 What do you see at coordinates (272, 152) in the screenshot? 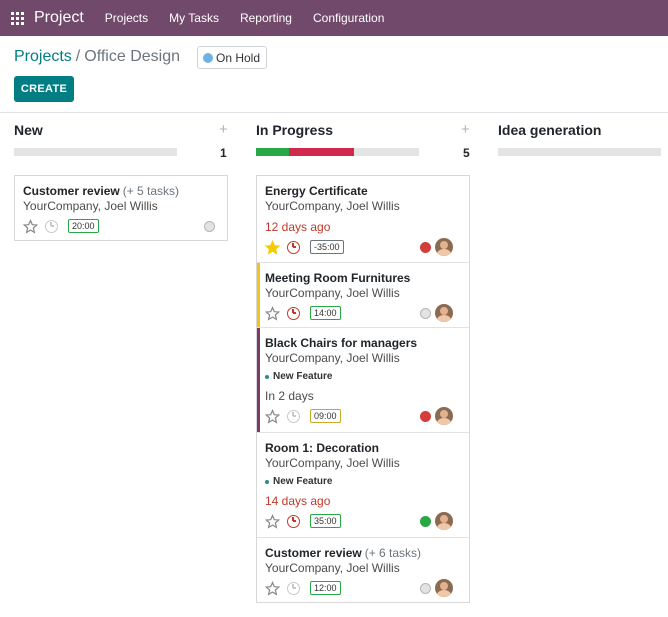
I see `progress-segment-green` at bounding box center [272, 152].